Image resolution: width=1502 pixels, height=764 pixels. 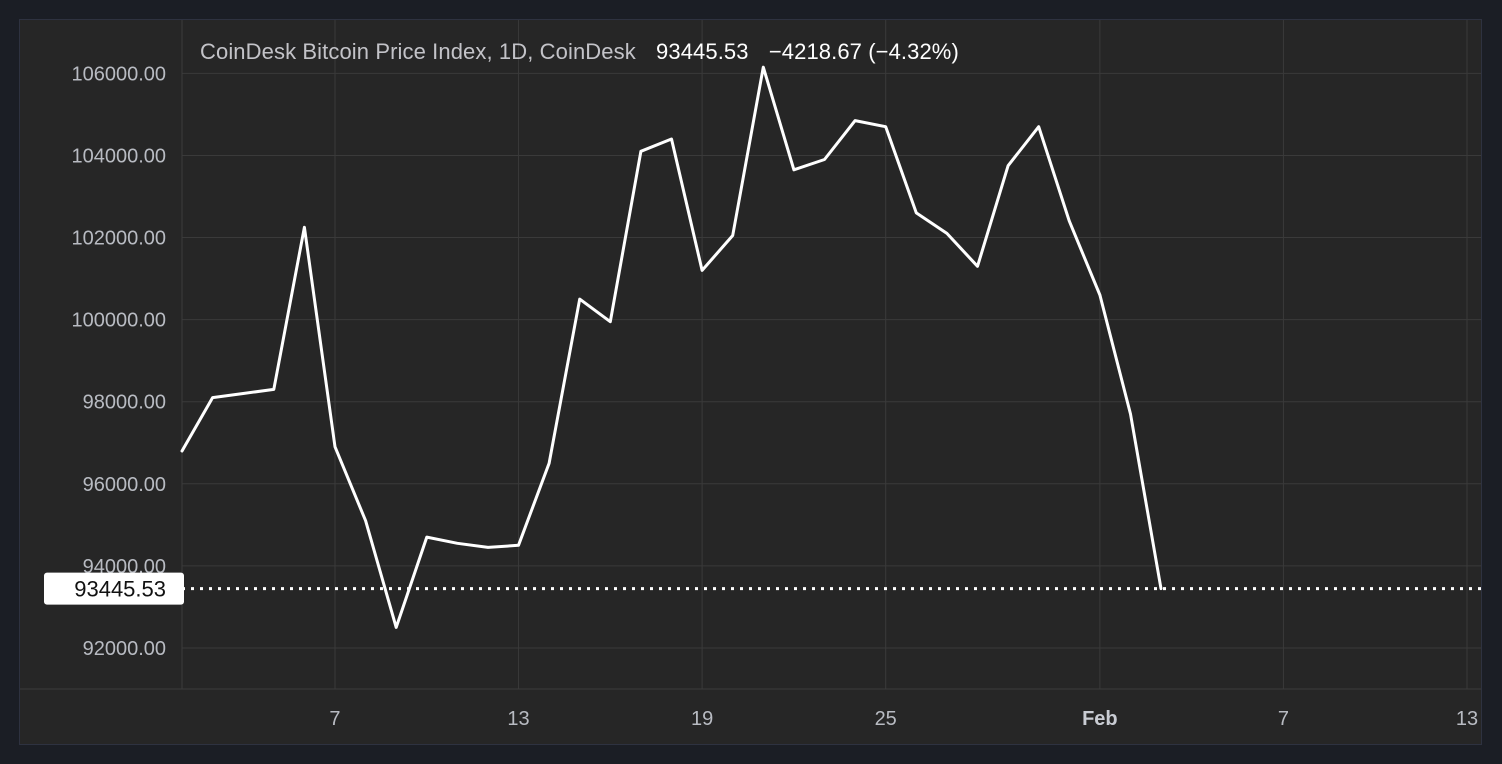 I want to click on x-tick-label: Feb, so click(x=1100, y=719).